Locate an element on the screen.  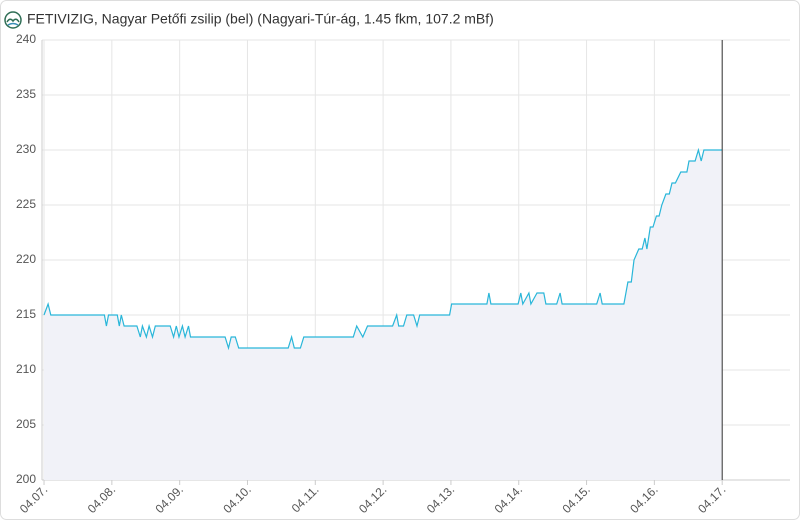
y-tick-label: 240 is located at coordinates (26, 39).